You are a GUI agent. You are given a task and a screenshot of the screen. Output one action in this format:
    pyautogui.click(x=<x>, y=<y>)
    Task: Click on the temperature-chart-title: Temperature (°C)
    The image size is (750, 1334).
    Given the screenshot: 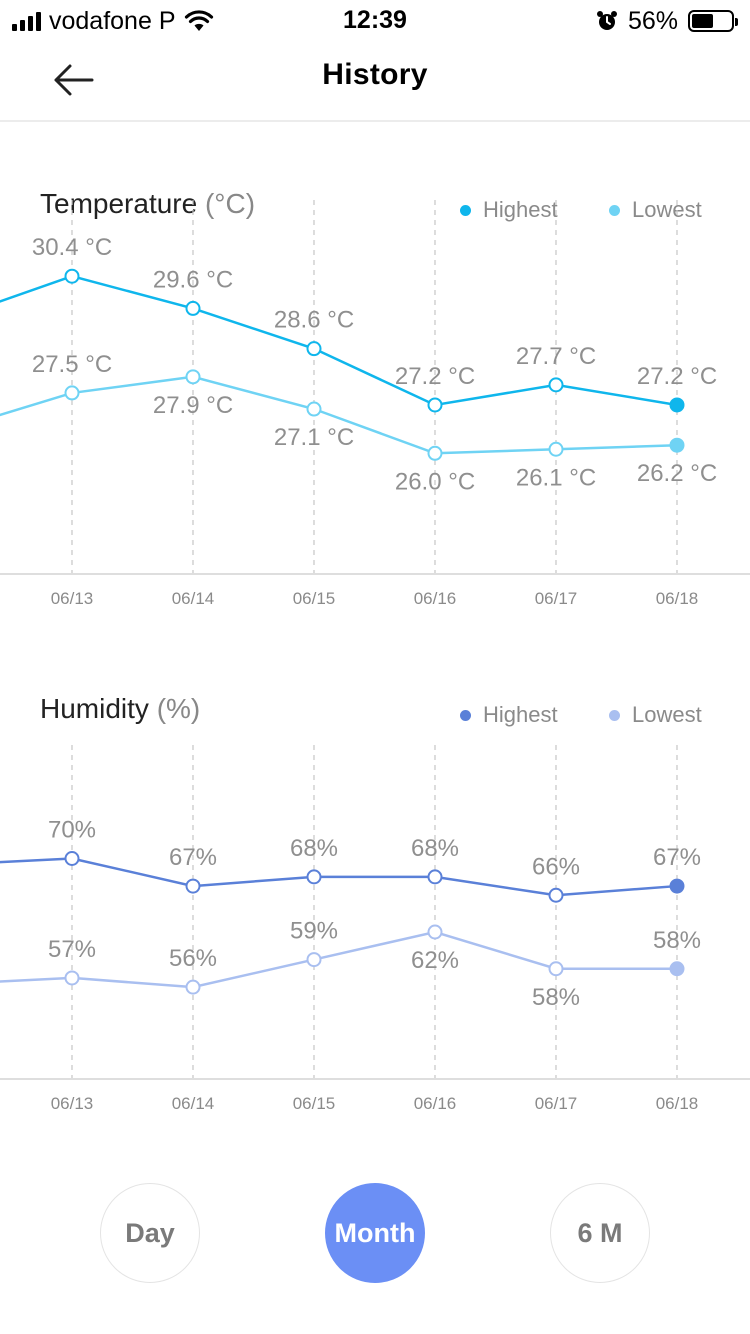 What is the action you would take?
    pyautogui.click(x=147, y=204)
    